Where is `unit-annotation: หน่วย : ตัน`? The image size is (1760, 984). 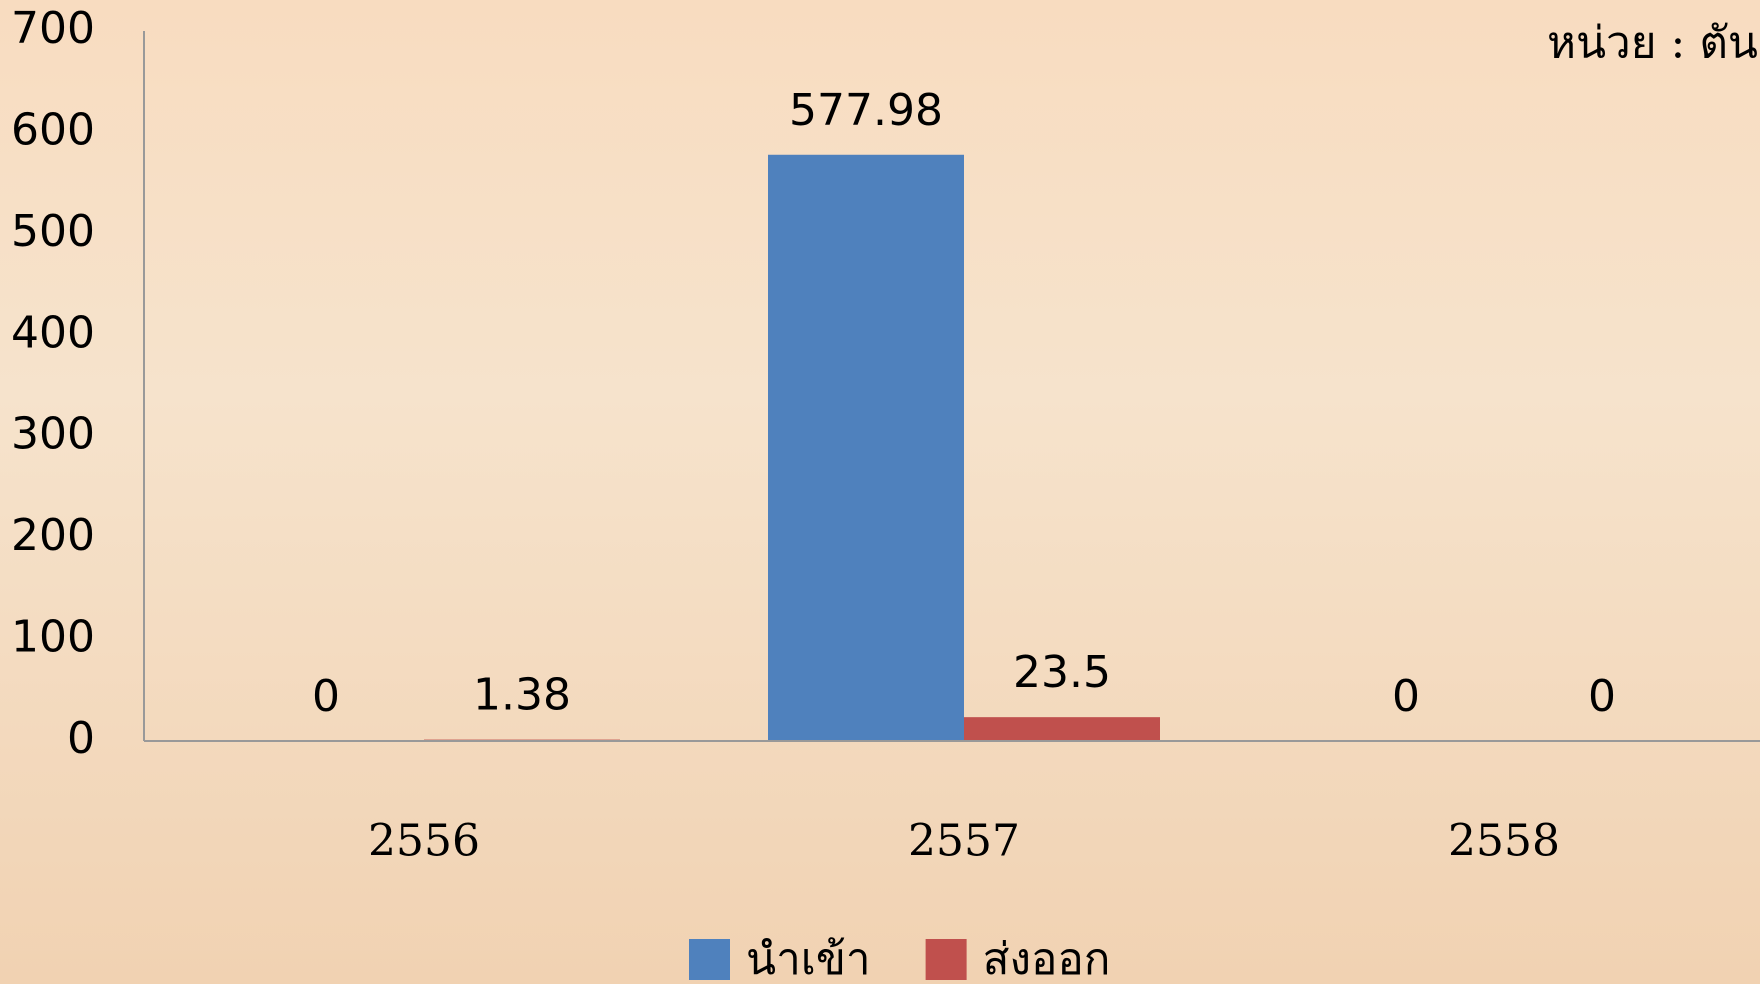
unit-annotation: หน่วย : ตัน is located at coordinates (1652, 43).